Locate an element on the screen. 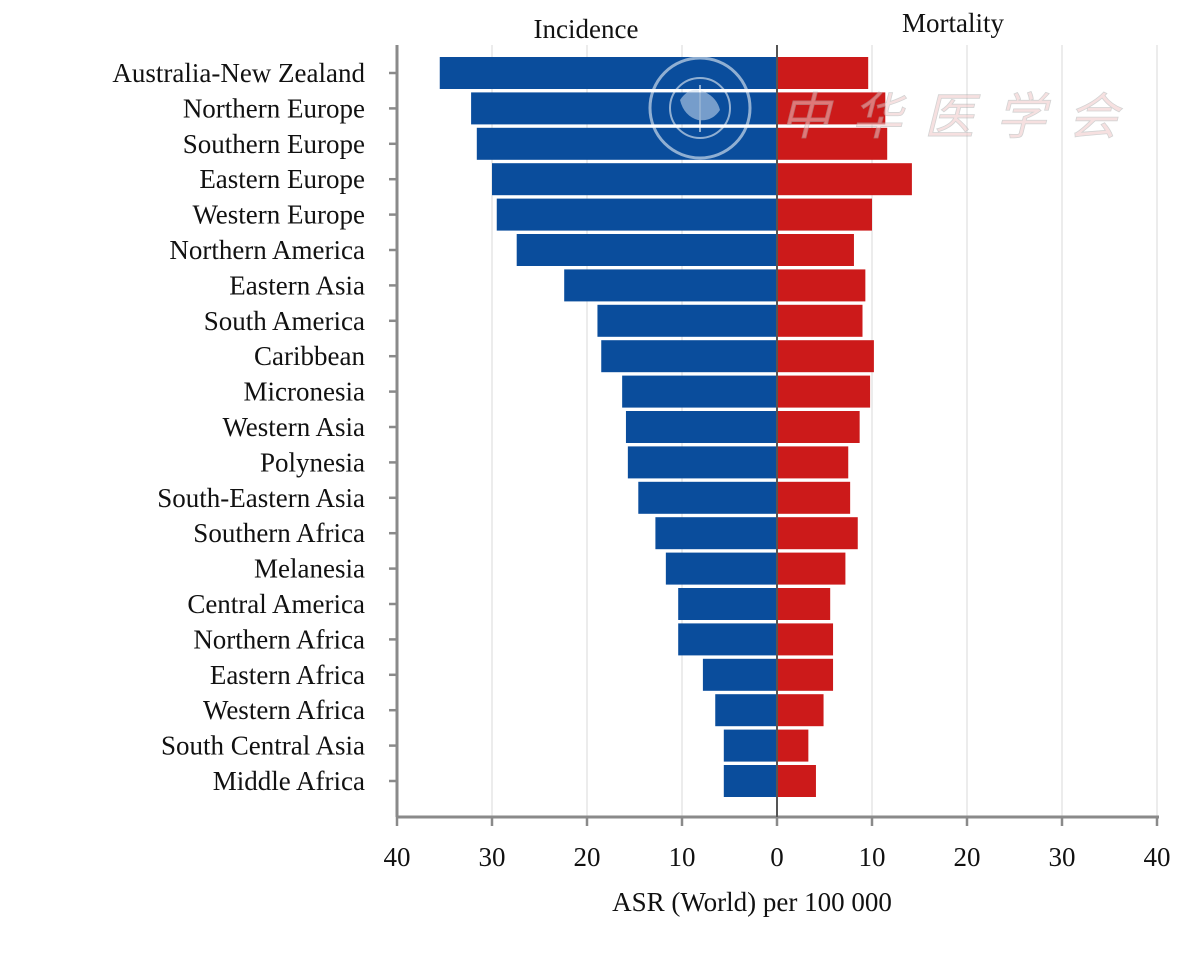  category-label: Caribbean is located at coordinates (309, 356).